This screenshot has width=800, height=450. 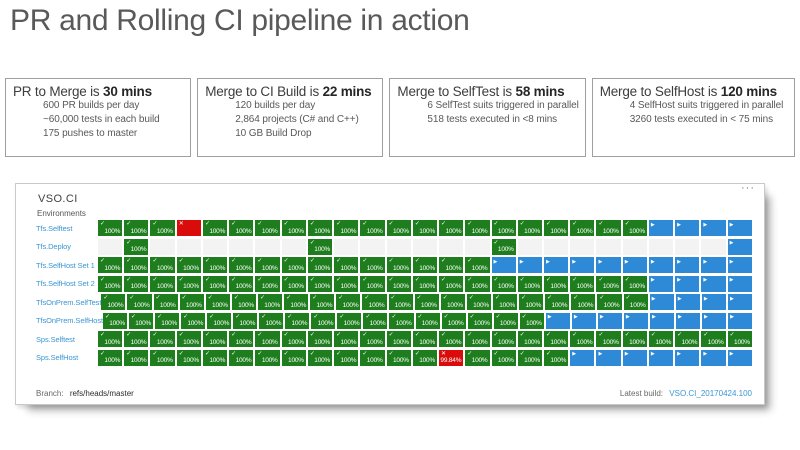 What do you see at coordinates (53, 246) in the screenshot?
I see `environment-link: Tfs.Deploy` at bounding box center [53, 246].